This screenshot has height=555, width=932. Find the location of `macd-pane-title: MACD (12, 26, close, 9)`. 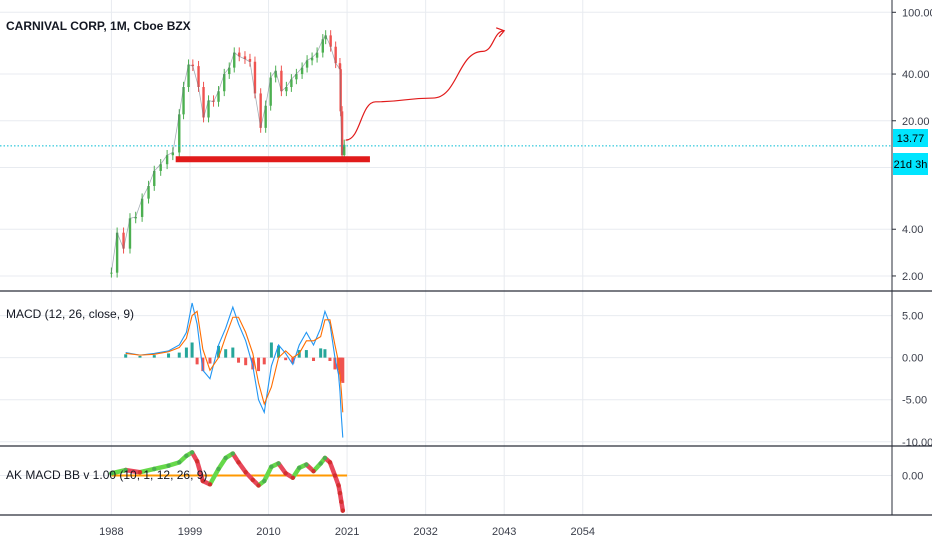

macd-pane-title: MACD (12, 26, close, 9) is located at coordinates (70, 314).